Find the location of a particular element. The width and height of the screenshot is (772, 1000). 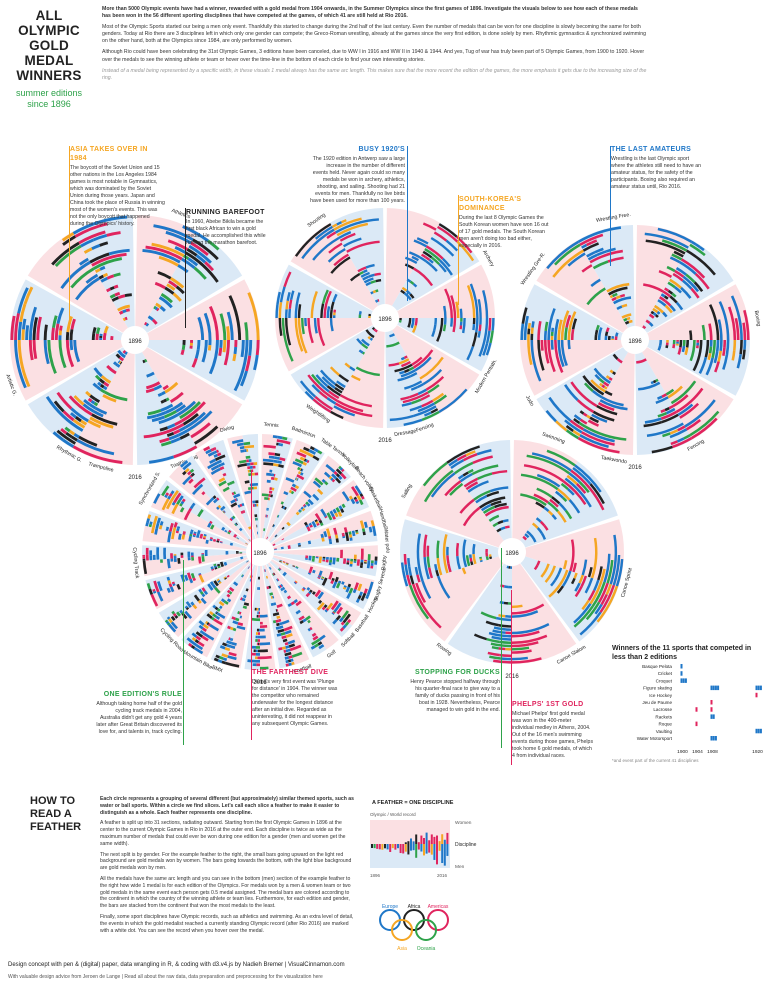

discipline-label: Cycling Track is located at coordinates (135, 563).